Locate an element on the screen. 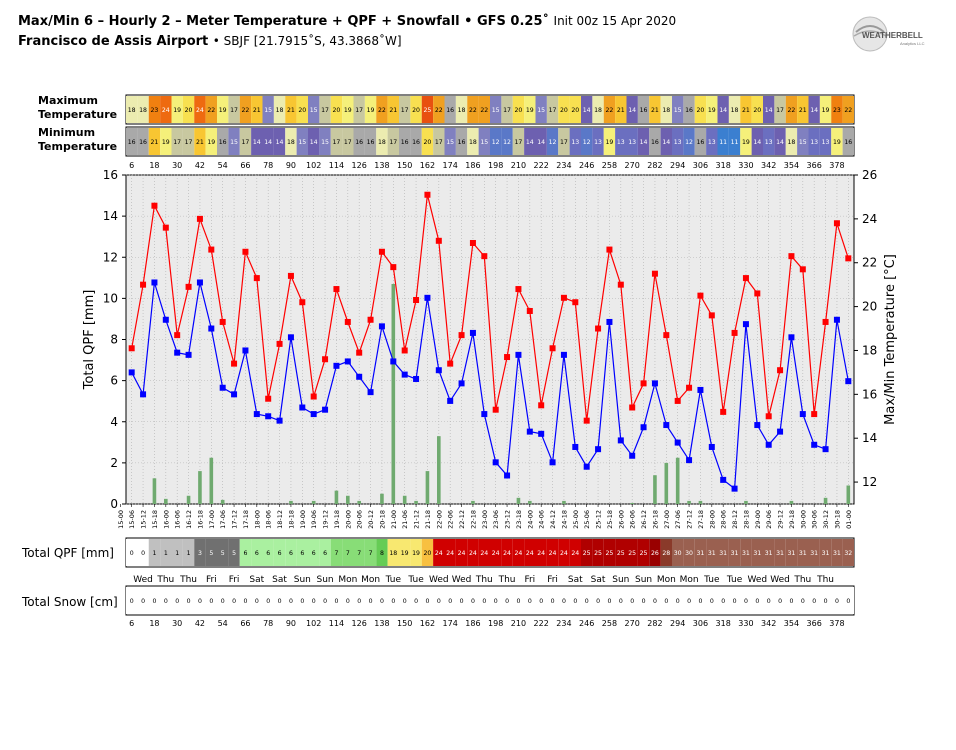 The height and width of the screenshot is (750, 956). day-label: Sat is located at coordinates (279, 580).